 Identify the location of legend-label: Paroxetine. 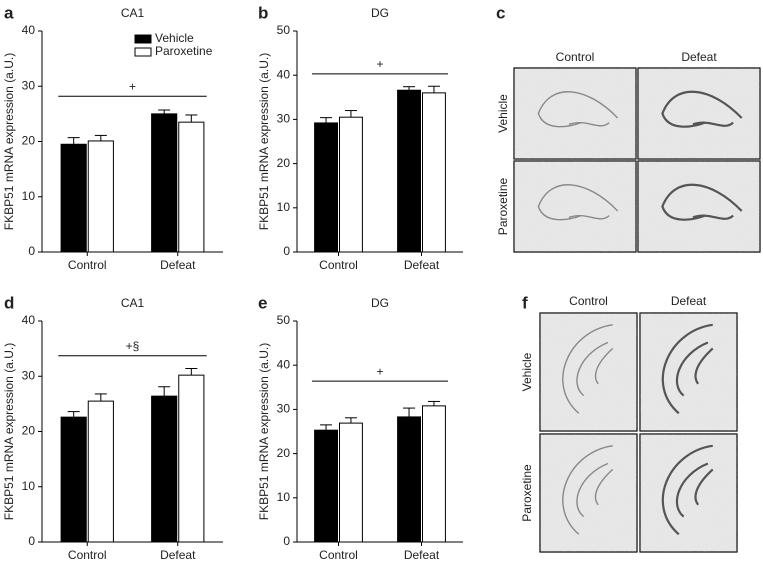
(184, 51).